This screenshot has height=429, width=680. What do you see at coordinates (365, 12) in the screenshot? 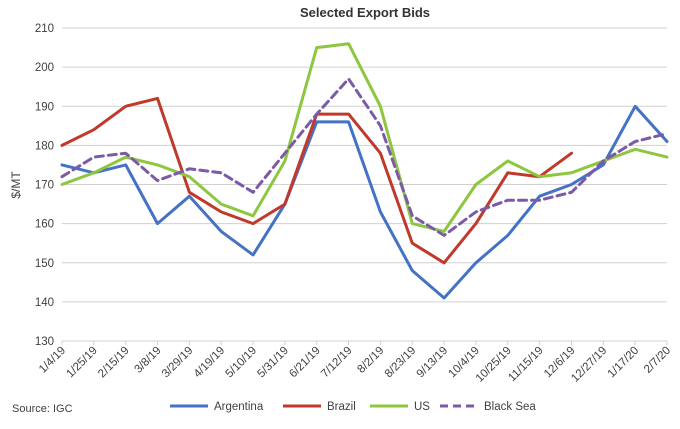
I see `chart-title: Selected Export Bids` at bounding box center [365, 12].